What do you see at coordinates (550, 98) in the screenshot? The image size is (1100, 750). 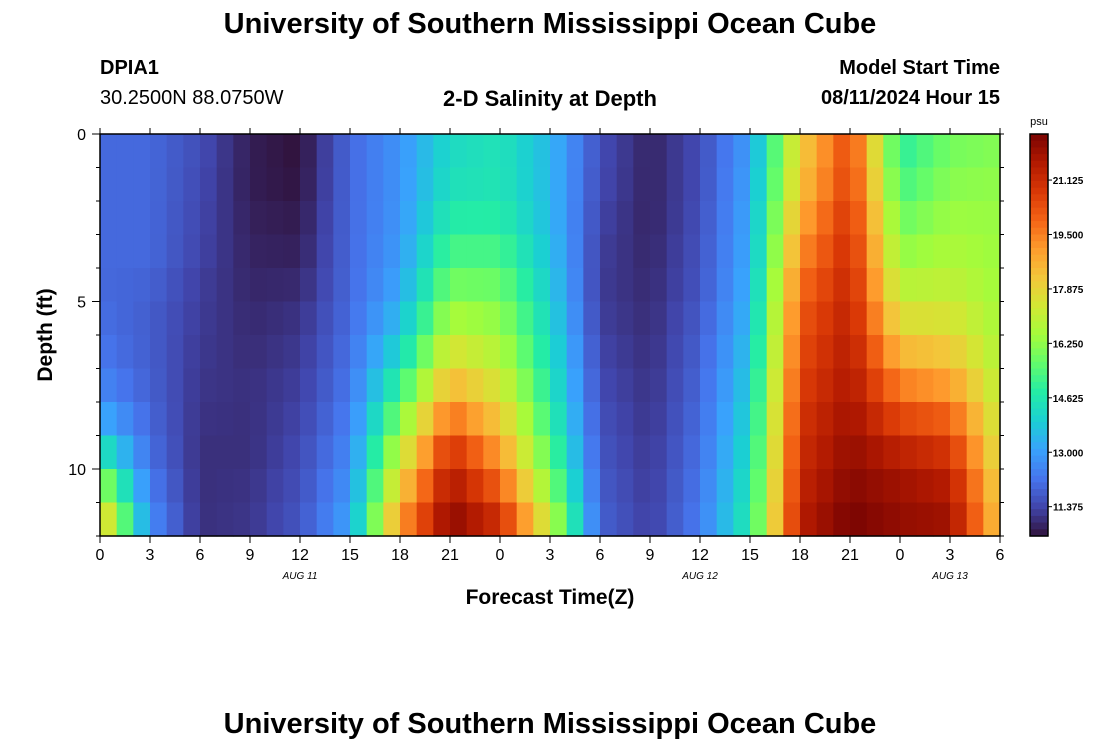 I see `plot-title: 2-D Salinity at Depth` at bounding box center [550, 98].